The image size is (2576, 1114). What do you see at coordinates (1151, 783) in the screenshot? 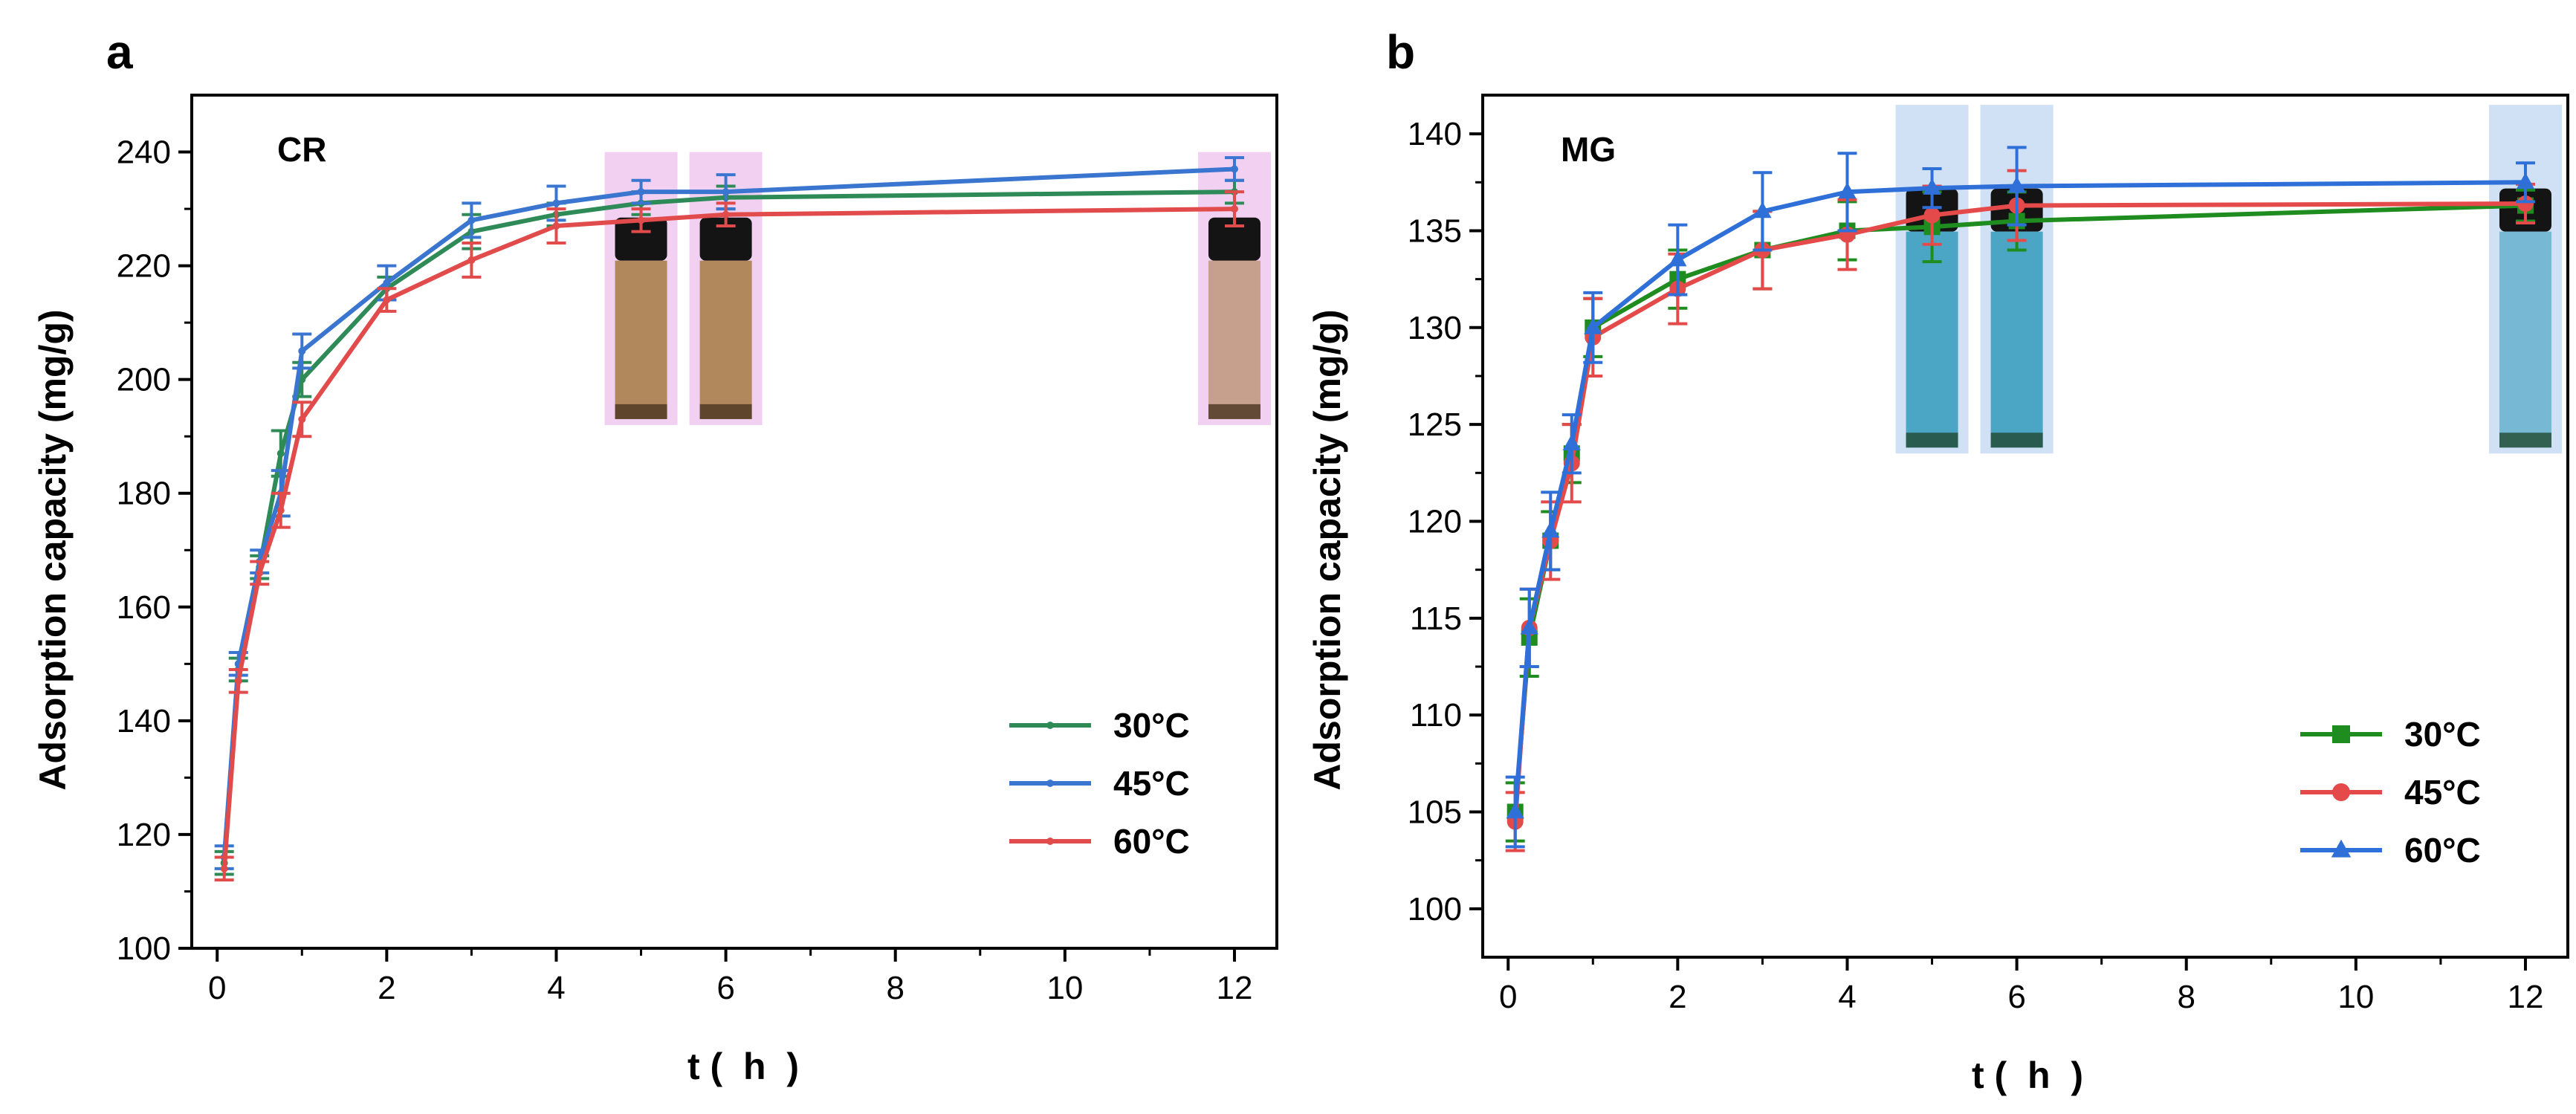
I see `panel-a-legend-label: 45°C` at bounding box center [1151, 783].